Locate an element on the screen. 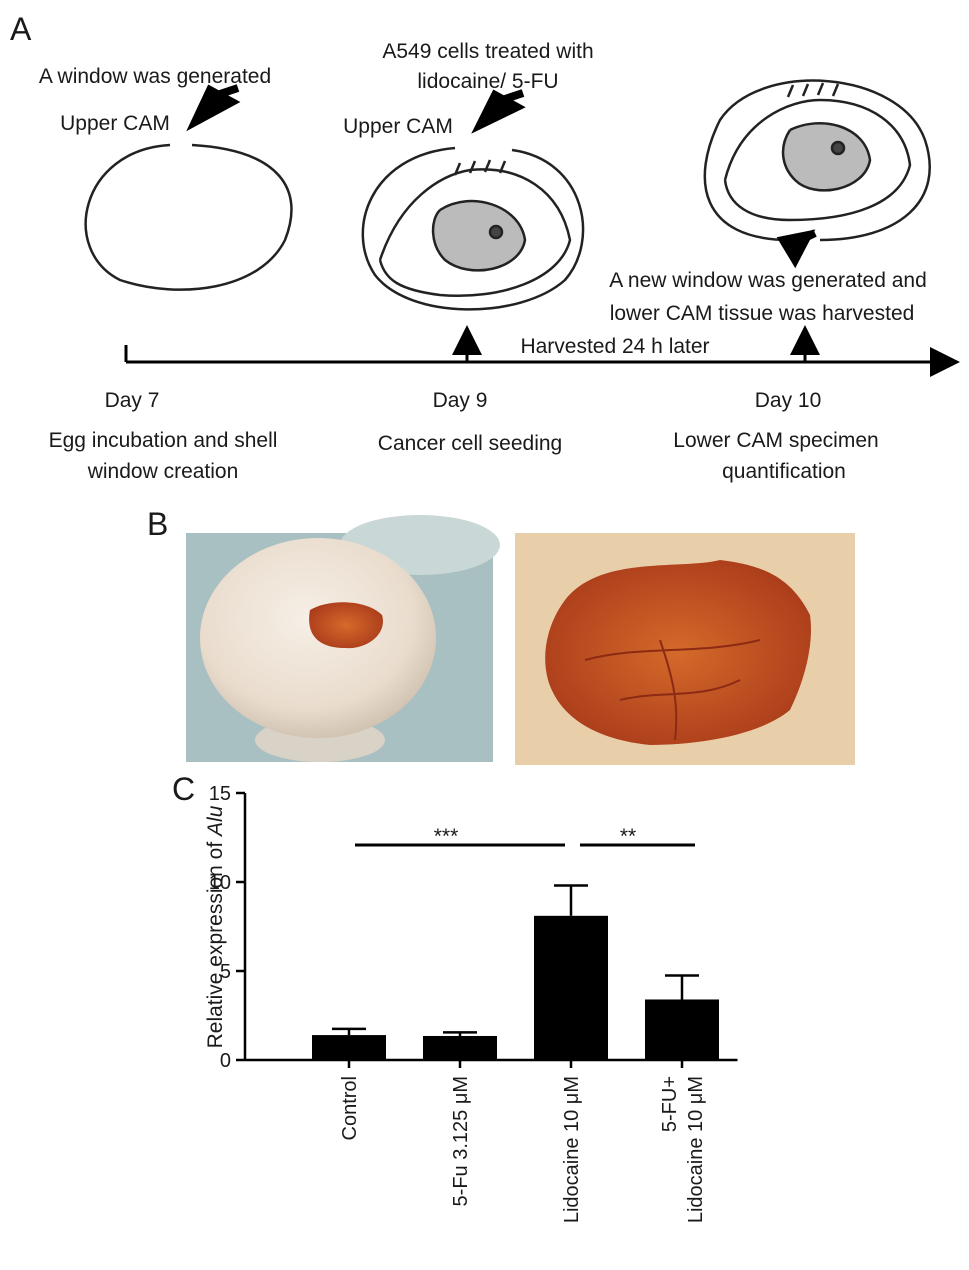 This screenshot has height=1270, width=969. step-label: Lower CAM specimen is located at coordinates (775, 440).